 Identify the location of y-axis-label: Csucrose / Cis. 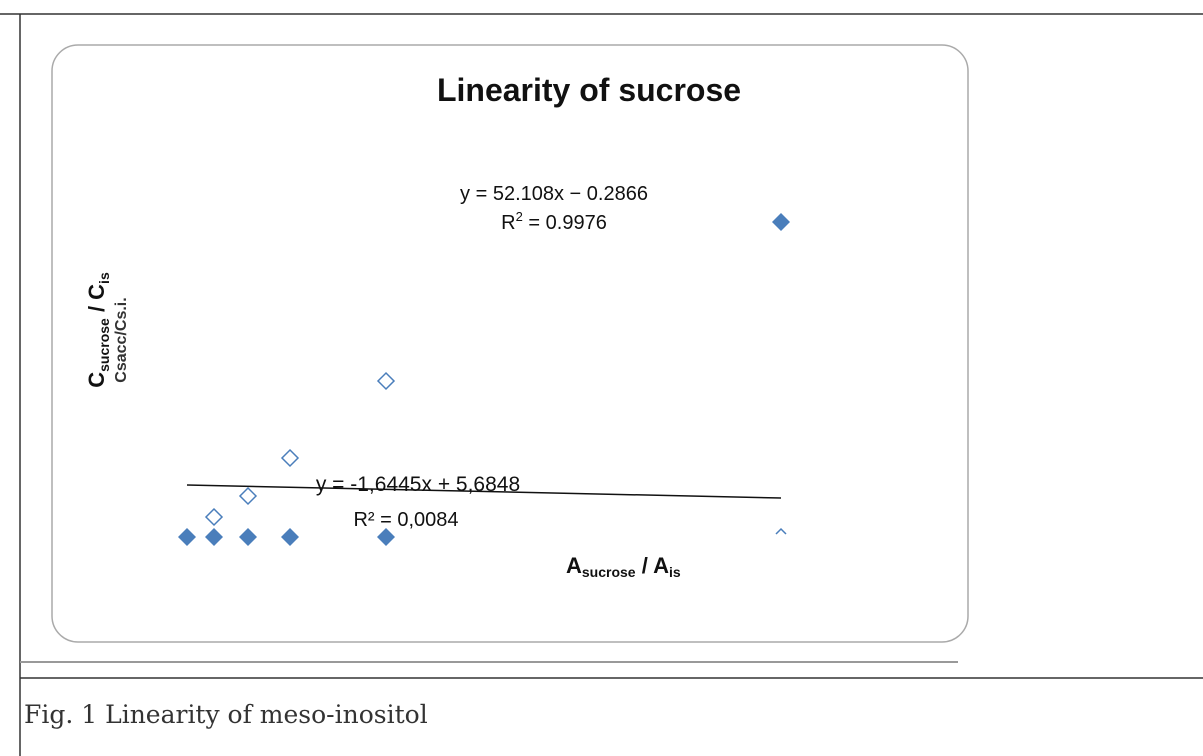
(98, 330).